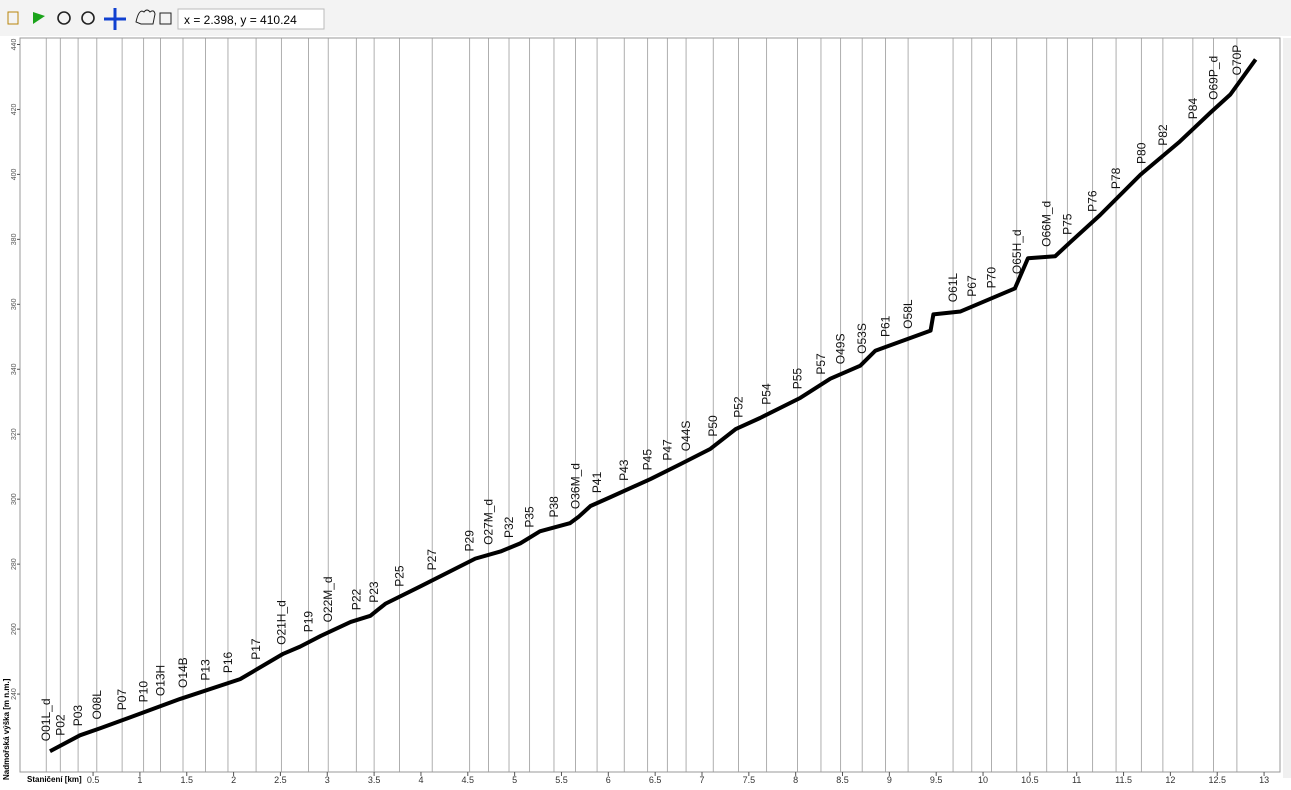 The height and width of the screenshot is (790, 1291). I want to click on station-label: P45, so click(648, 460).